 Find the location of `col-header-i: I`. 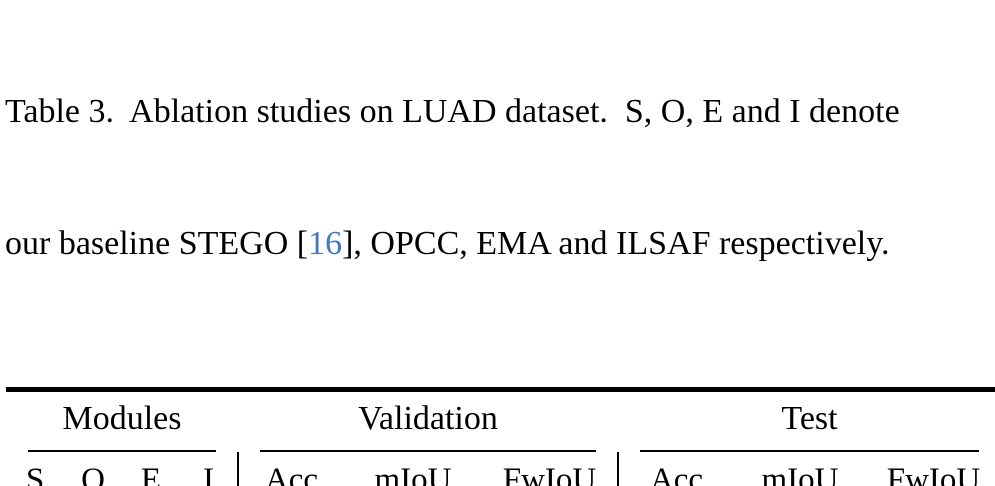

col-header-i: I is located at coordinates (209, 469).